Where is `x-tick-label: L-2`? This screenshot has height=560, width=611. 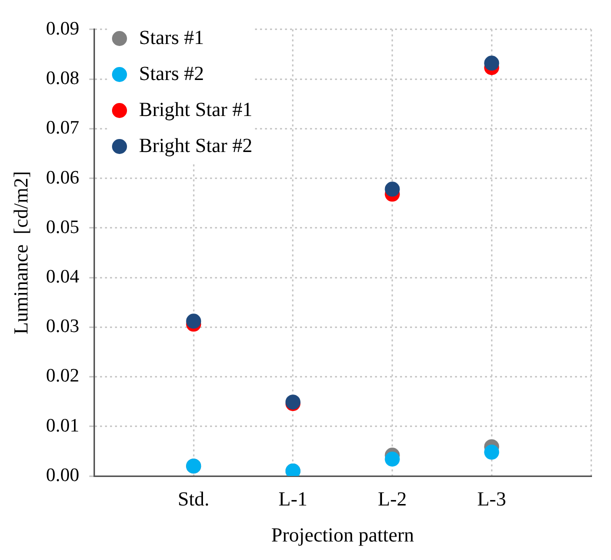 x-tick-label: L-2 is located at coordinates (392, 499).